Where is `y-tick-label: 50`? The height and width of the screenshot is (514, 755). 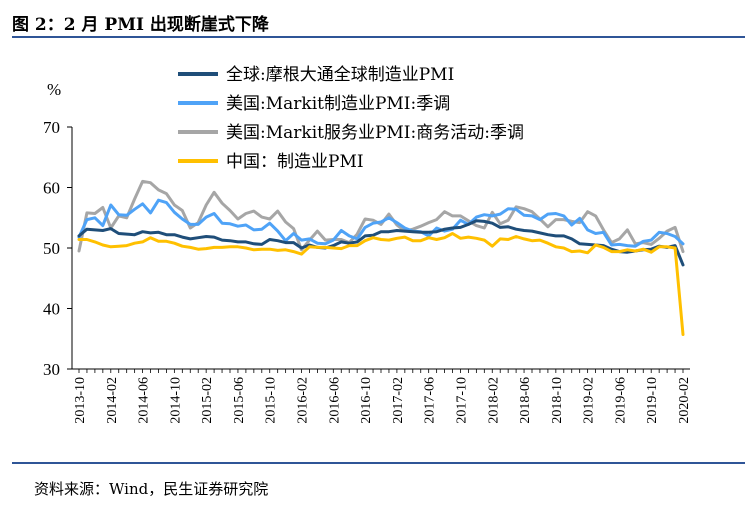 y-tick-label: 50 is located at coordinates (51, 248).